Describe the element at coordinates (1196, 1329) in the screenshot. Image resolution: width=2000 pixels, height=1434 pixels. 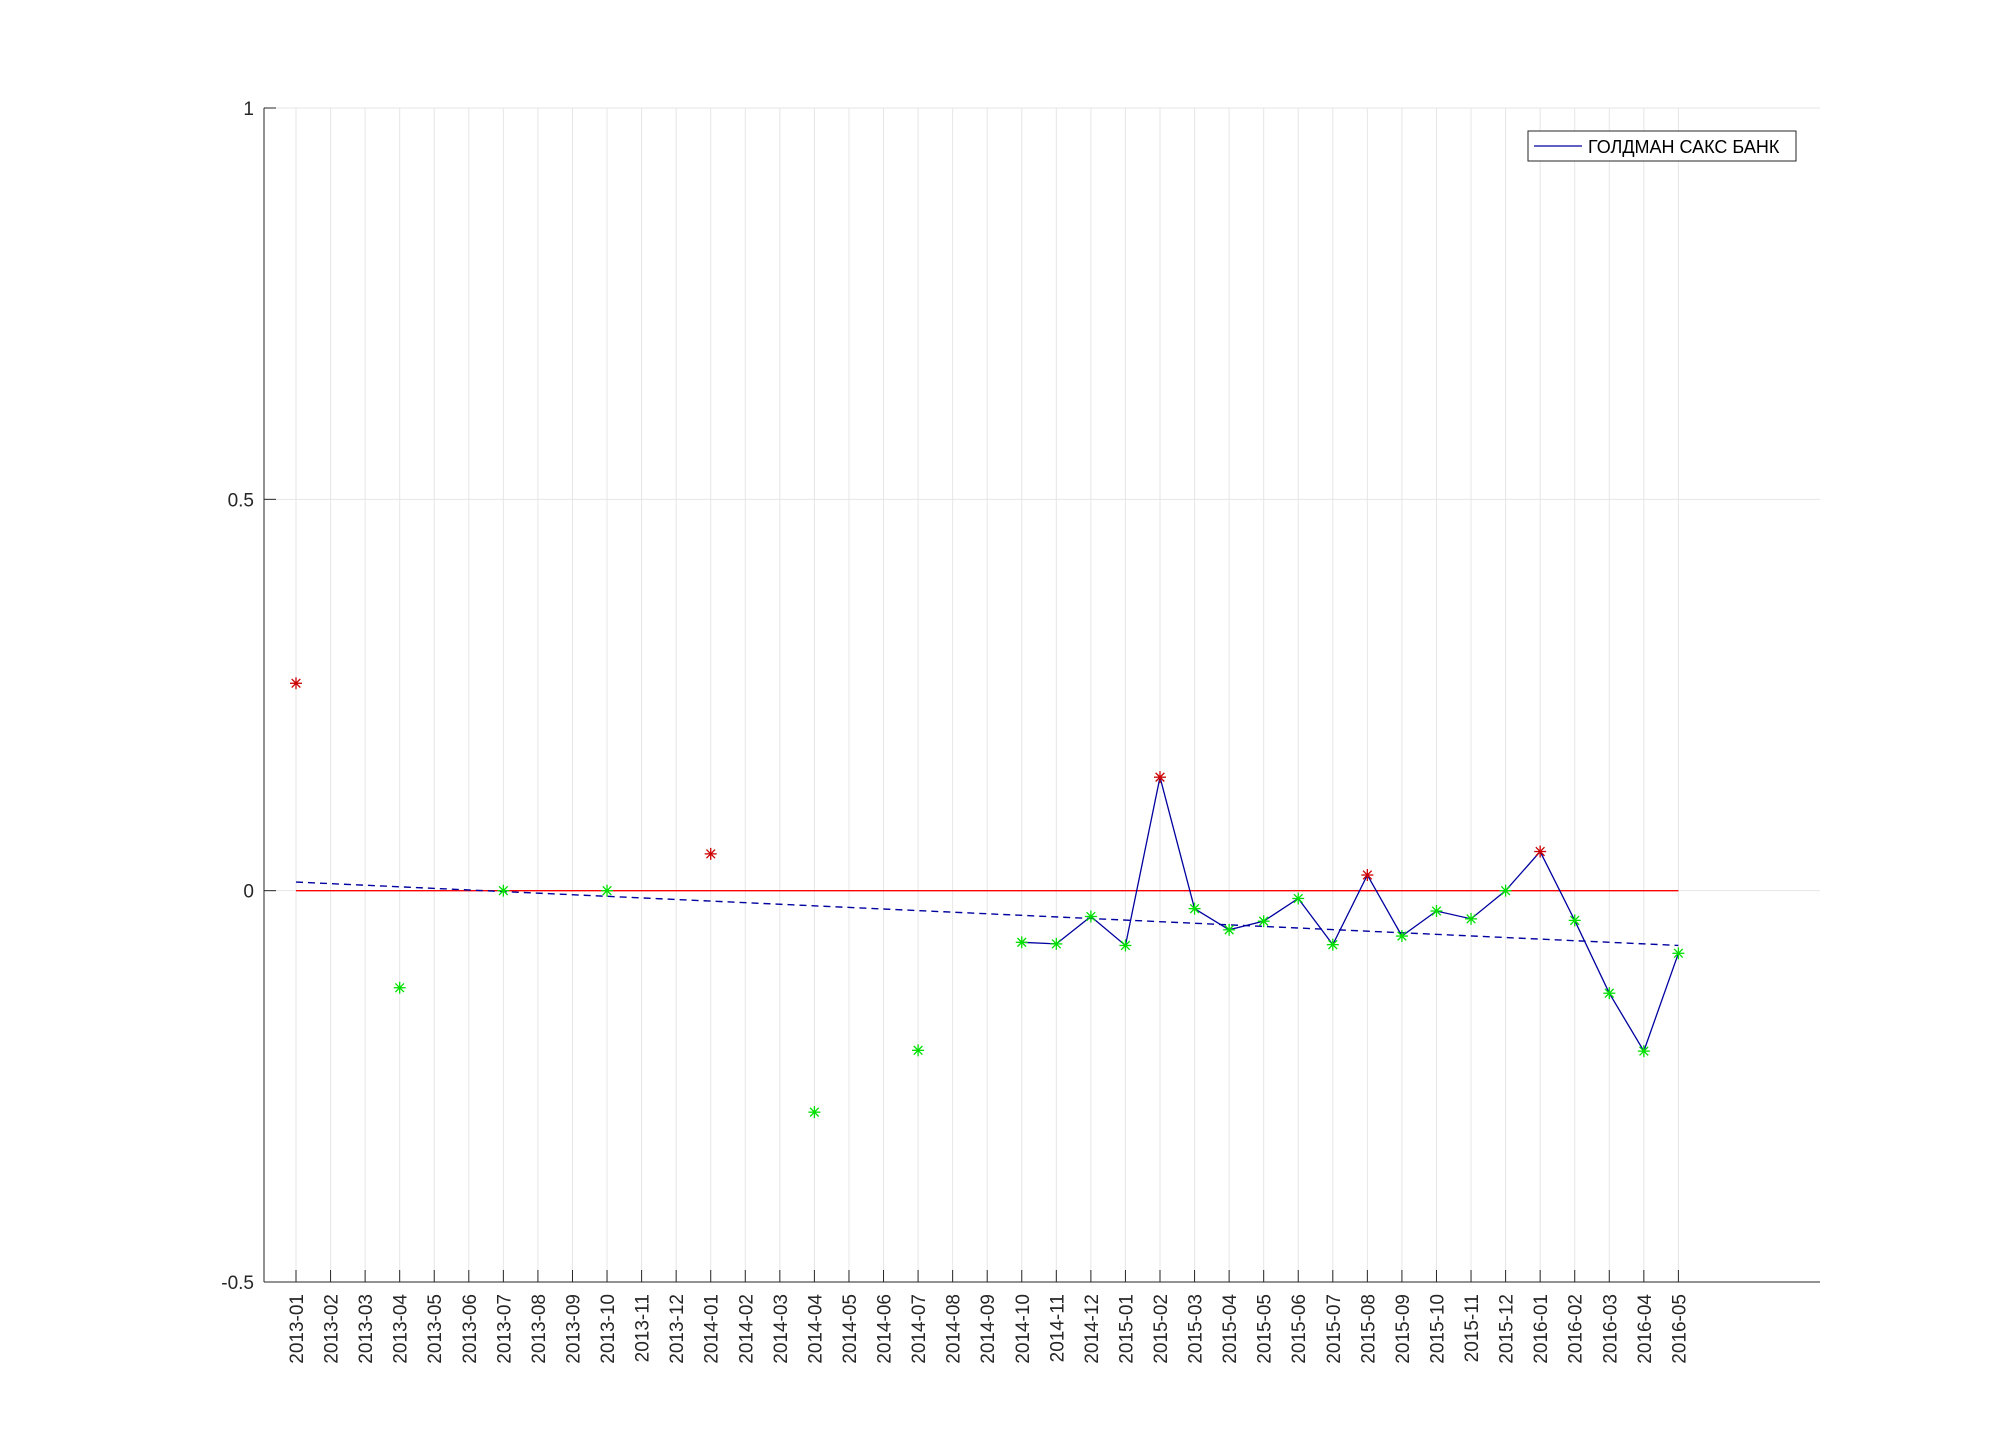
I see `x-tick-label: 2015-03` at that location.